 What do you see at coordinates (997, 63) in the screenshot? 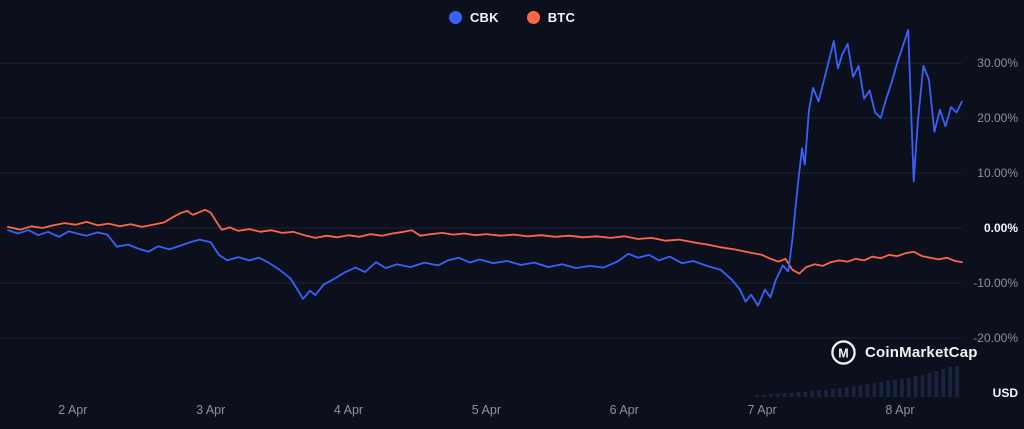
I see `svg-text: 30.00%` at bounding box center [997, 63].